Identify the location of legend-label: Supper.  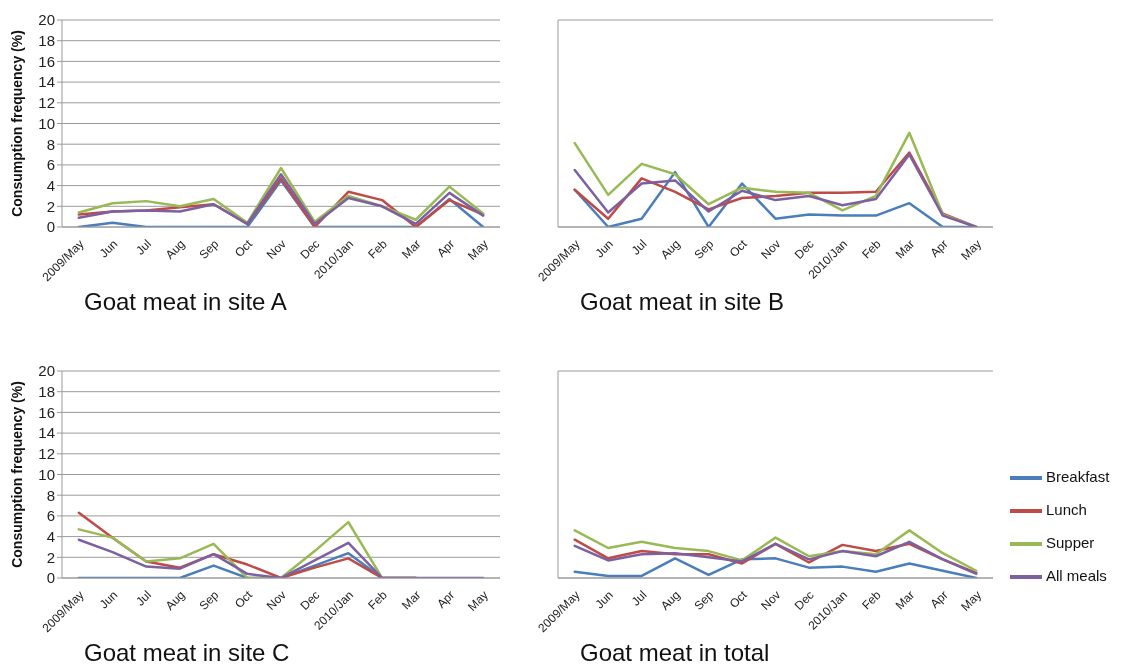
(1070, 543).